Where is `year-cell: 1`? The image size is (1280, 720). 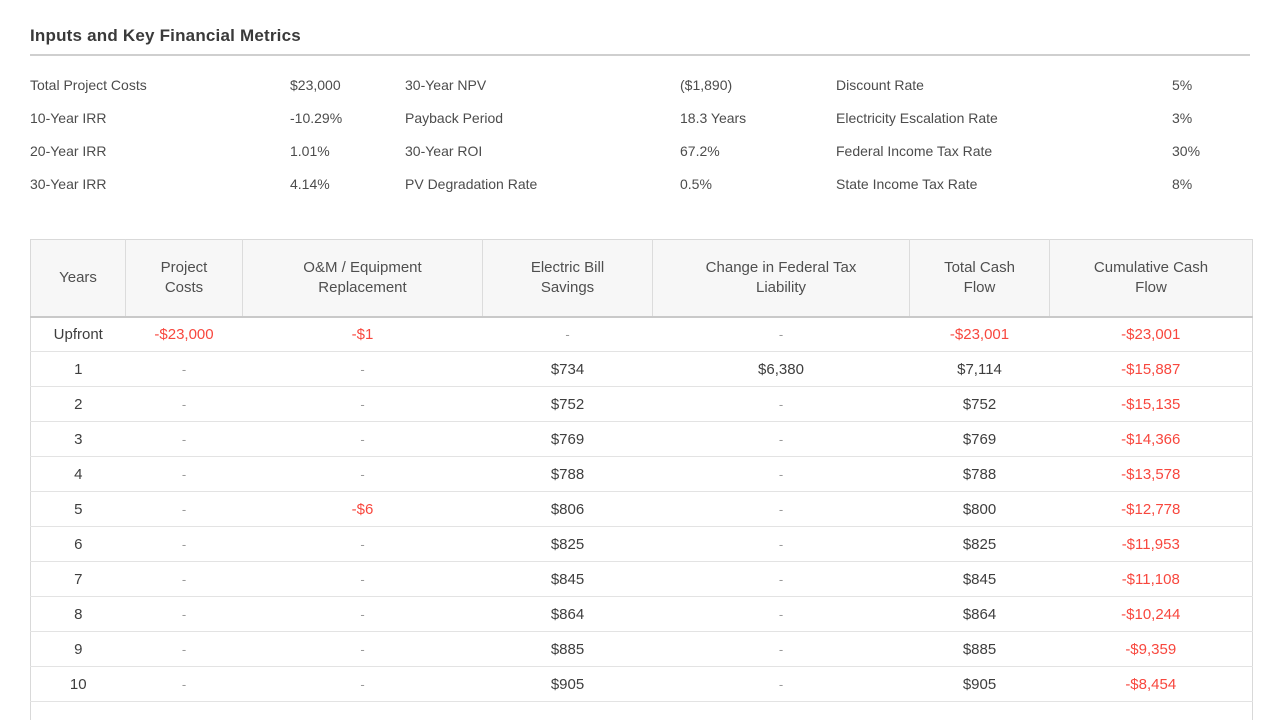
year-cell: 1 is located at coordinates (78, 369).